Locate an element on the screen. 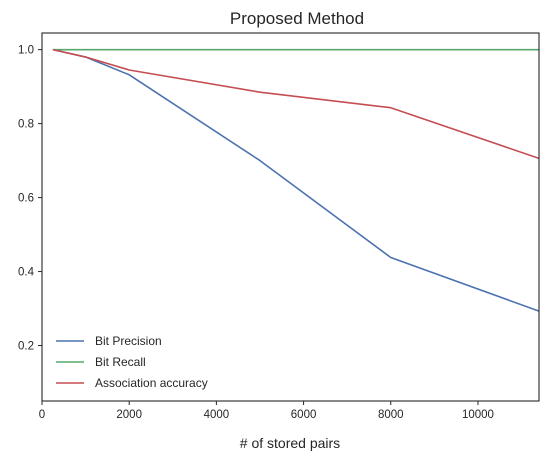 The width and height of the screenshot is (548, 465). x-tick-label: 8000 is located at coordinates (391, 415).